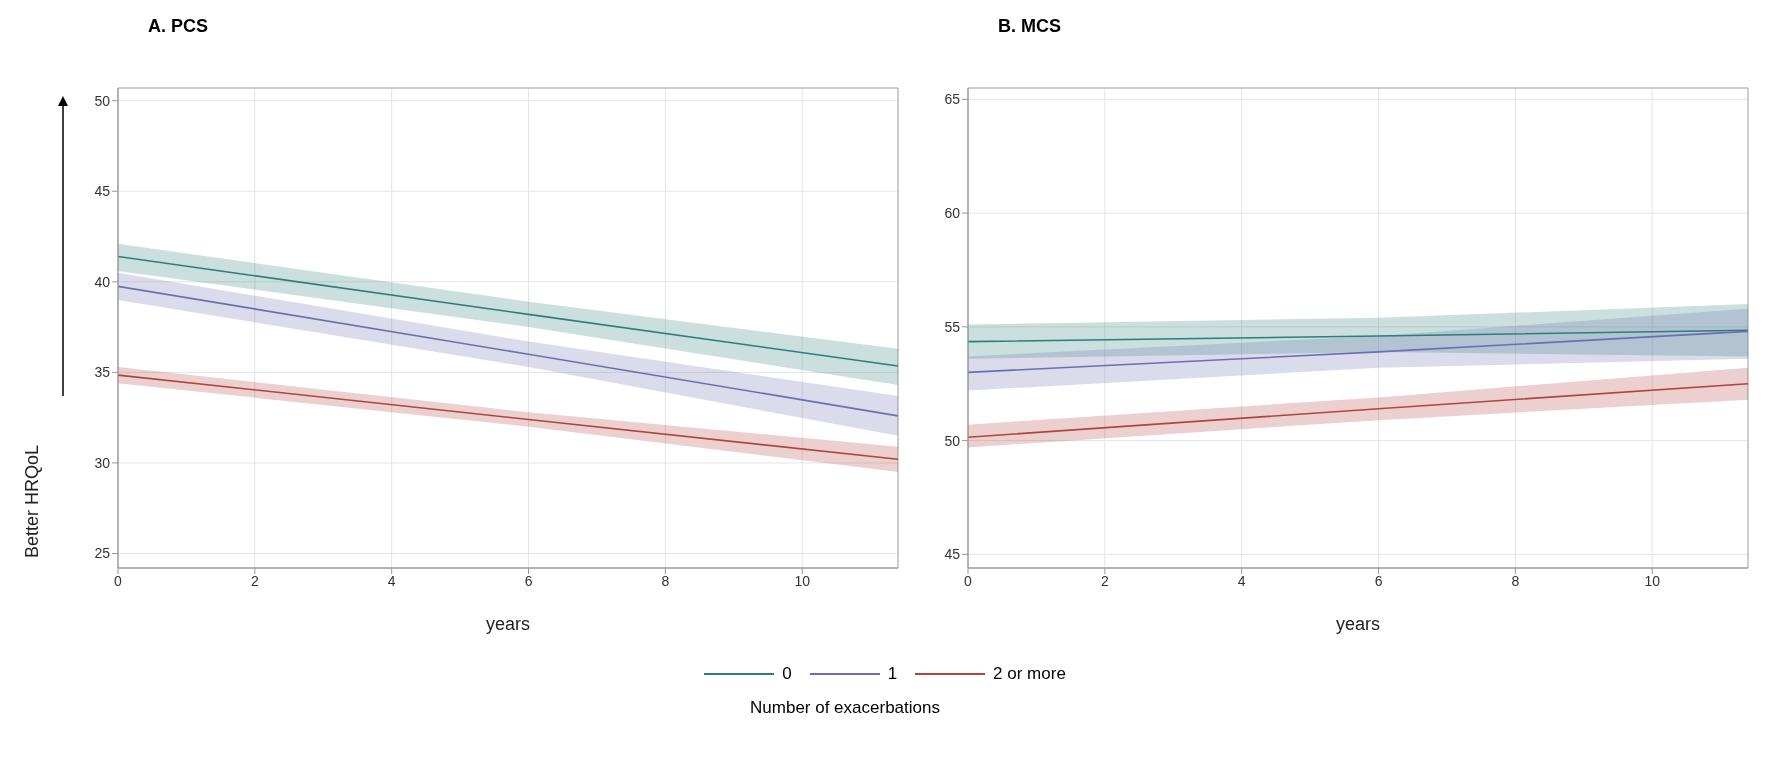 This screenshot has width=1770, height=770. What do you see at coordinates (102, 372) in the screenshot?
I see `y-tick-label: 35` at bounding box center [102, 372].